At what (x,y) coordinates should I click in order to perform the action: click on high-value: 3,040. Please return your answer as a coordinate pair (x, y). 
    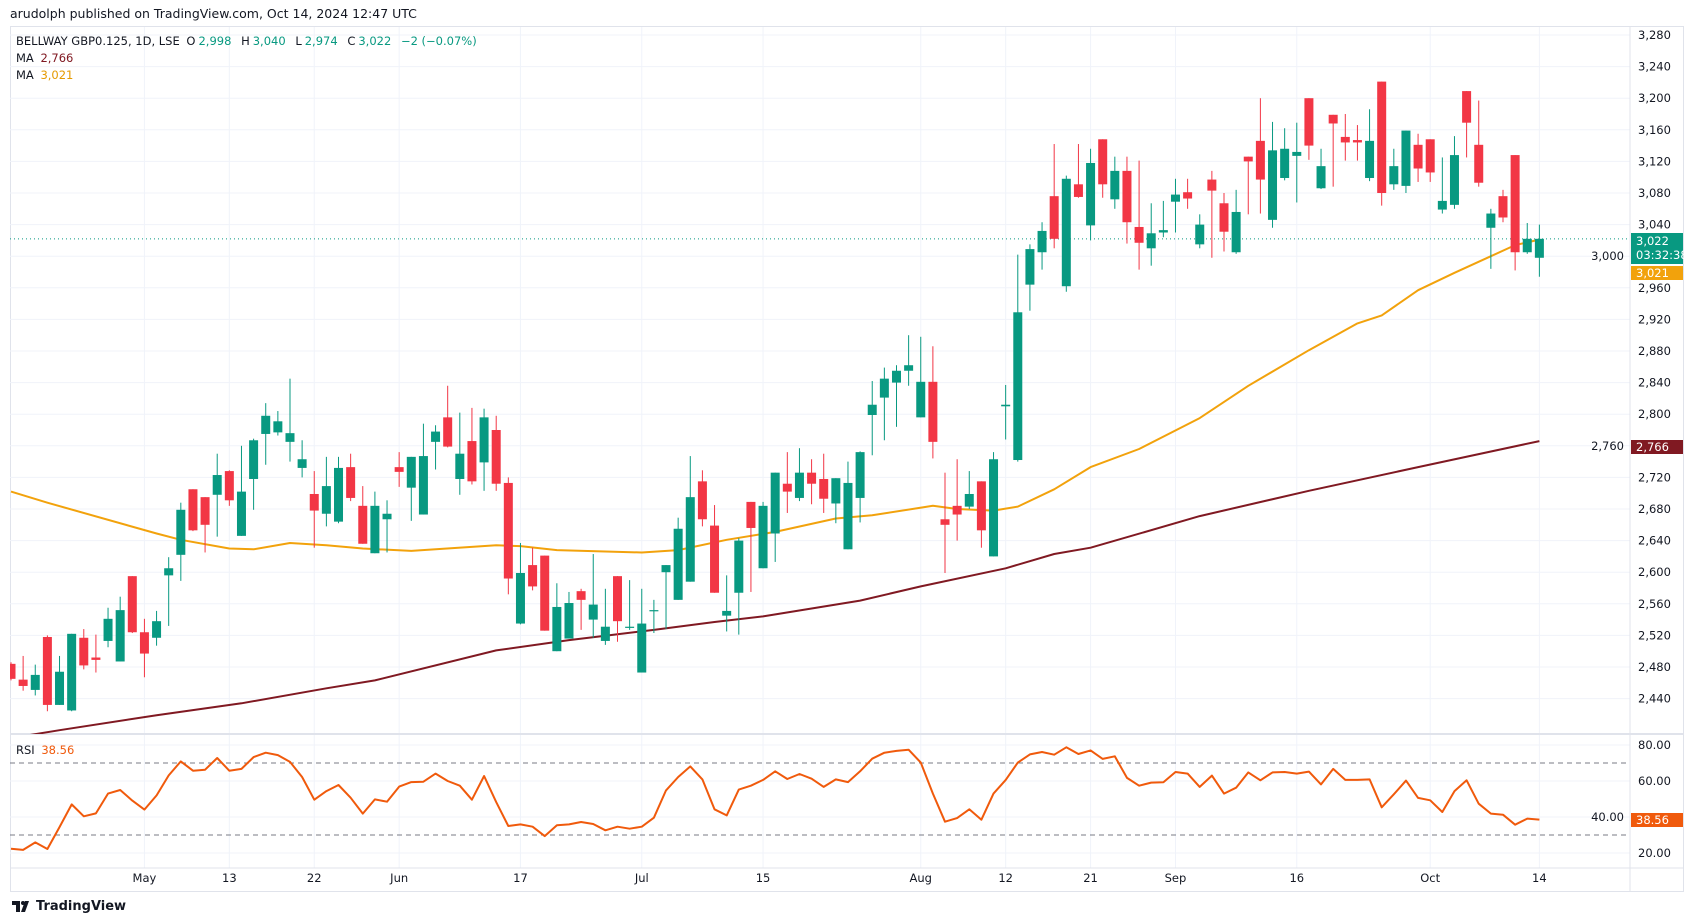
    Looking at the image, I should click on (269, 41).